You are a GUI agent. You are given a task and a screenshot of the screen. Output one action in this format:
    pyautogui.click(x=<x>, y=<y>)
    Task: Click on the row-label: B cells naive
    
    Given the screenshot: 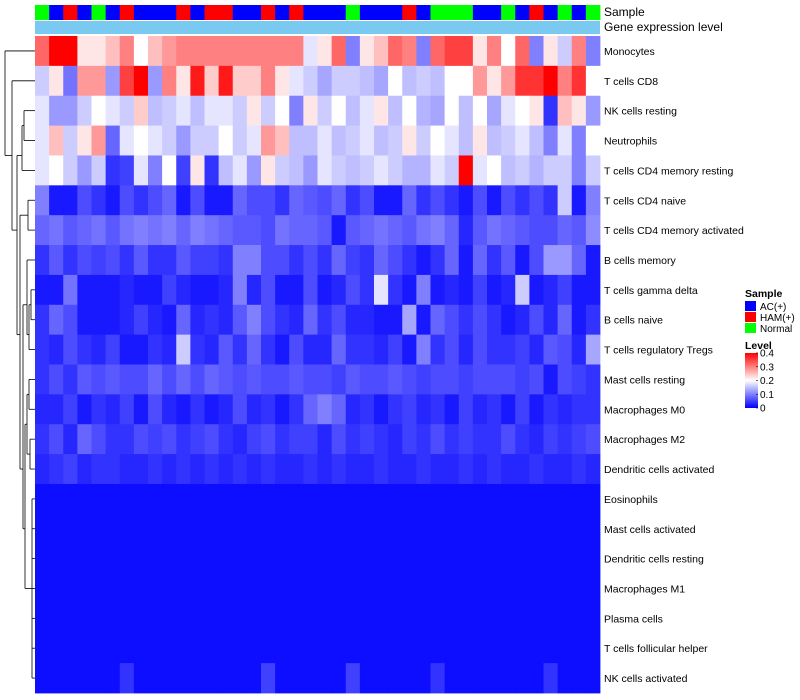 What is the action you would take?
    pyautogui.click(x=633, y=321)
    